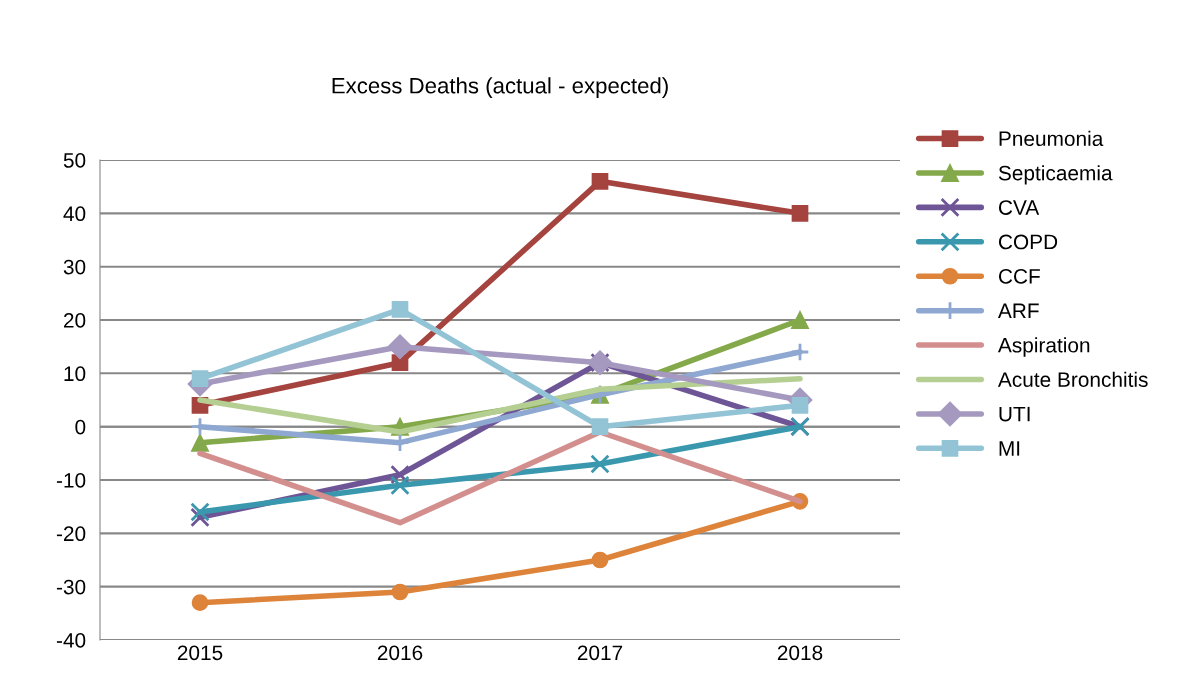 This screenshot has width=1180, height=684. Describe the element at coordinates (1014, 414) in the screenshot. I see `legend-label: UTI` at that location.